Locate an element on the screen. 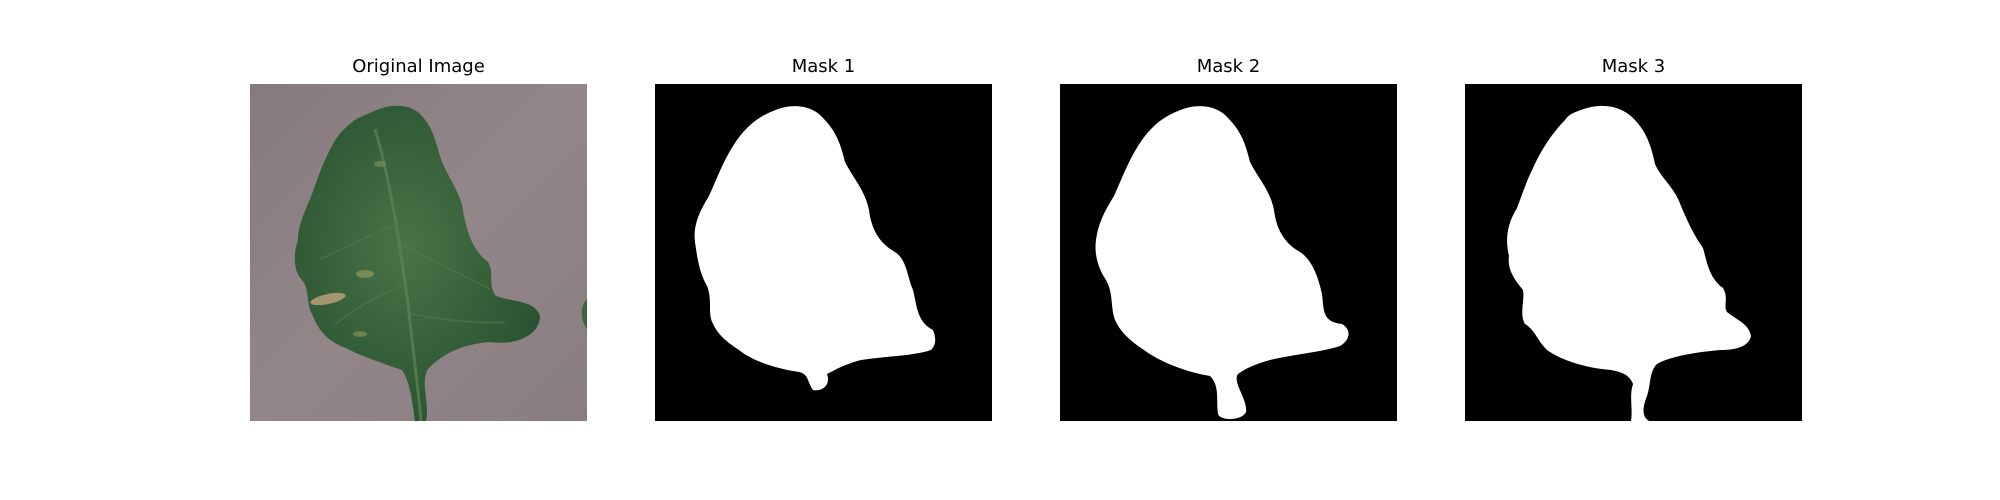 The width and height of the screenshot is (2000, 500). neighbor-leaf-edge is located at coordinates (584, 314).